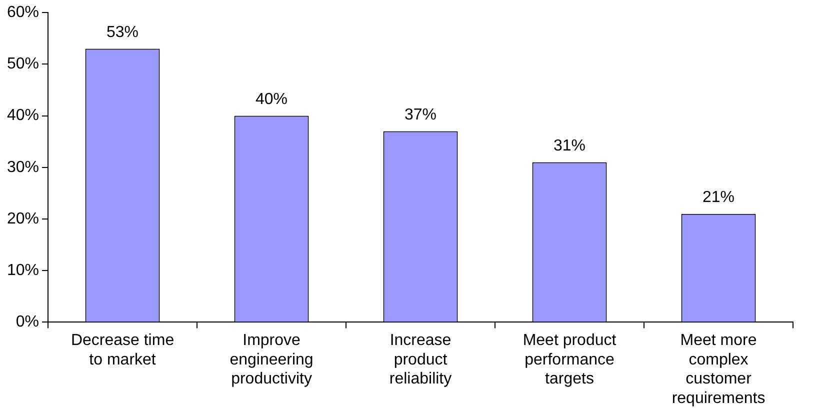  I want to click on y-tick-label: 30%, so click(23, 167).